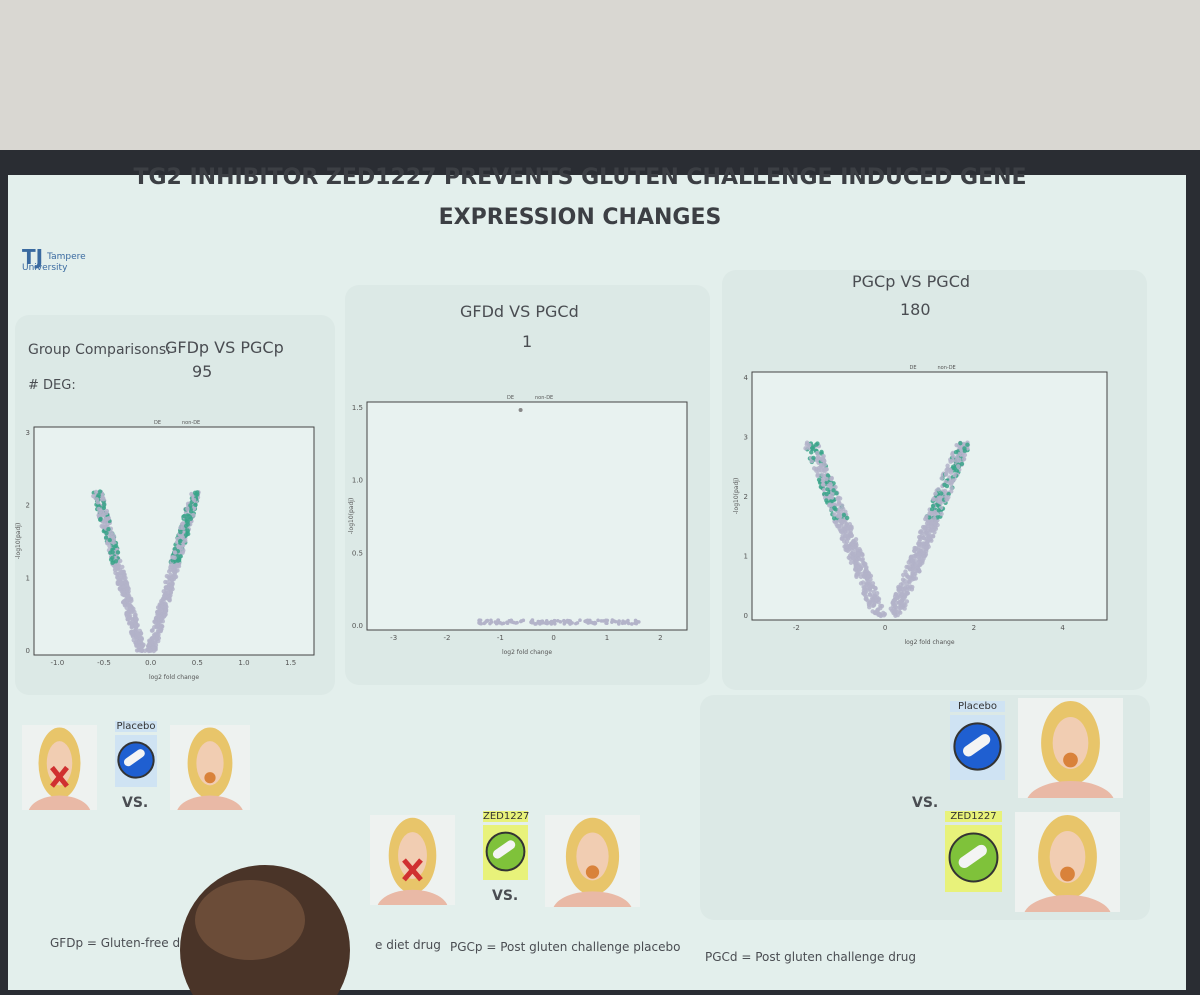 Image resolution: width=1200 pixels, height=995 pixels. Describe the element at coordinates (1067, 857) in the screenshot. I see `face` at that location.